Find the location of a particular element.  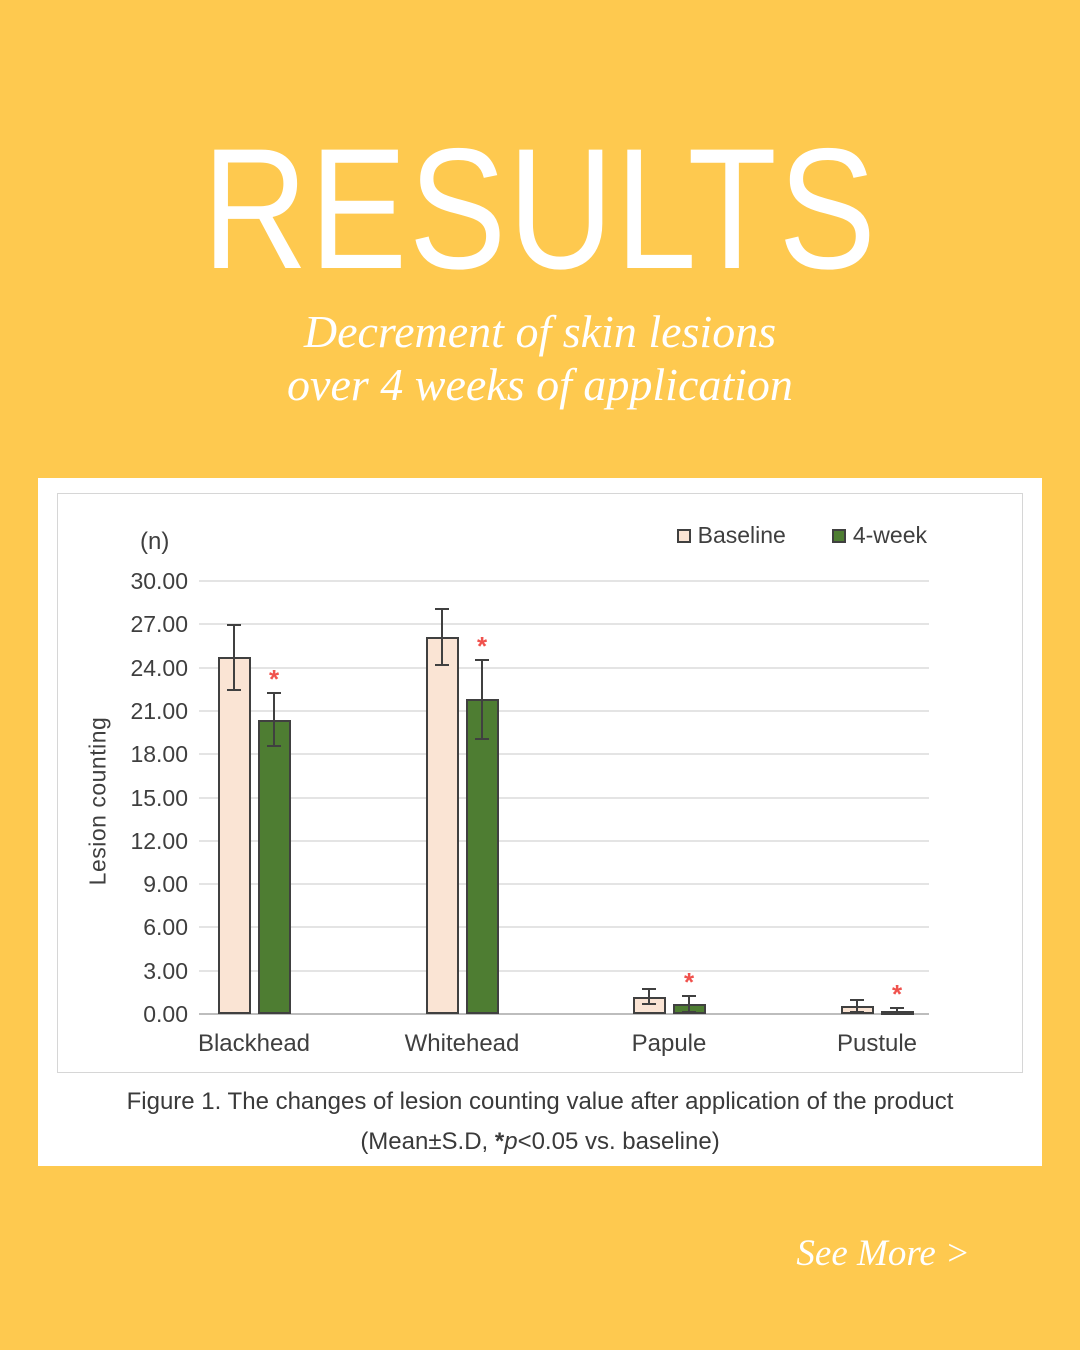

subtitle-line-2: over 4 weeks of application is located at coordinates (540, 384).